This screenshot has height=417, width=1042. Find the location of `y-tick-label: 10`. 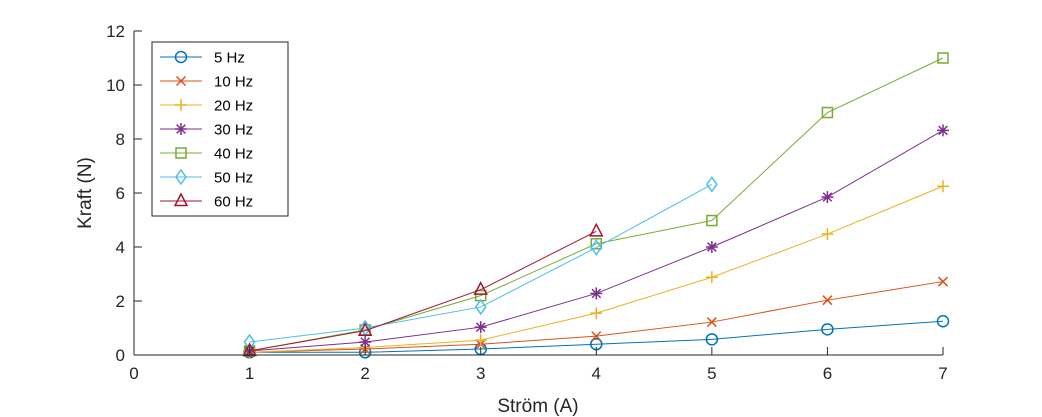

y-tick-label: 10 is located at coordinates (115, 85).